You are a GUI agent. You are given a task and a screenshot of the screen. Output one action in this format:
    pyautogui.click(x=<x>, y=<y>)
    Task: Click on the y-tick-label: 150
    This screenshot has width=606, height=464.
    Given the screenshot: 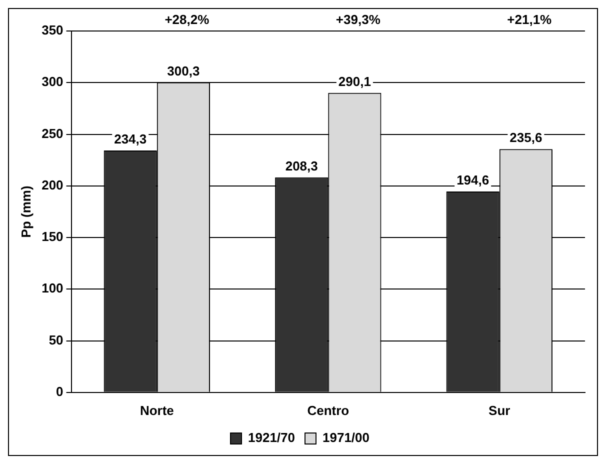 What is the action you would take?
    pyautogui.click(x=53, y=236)
    